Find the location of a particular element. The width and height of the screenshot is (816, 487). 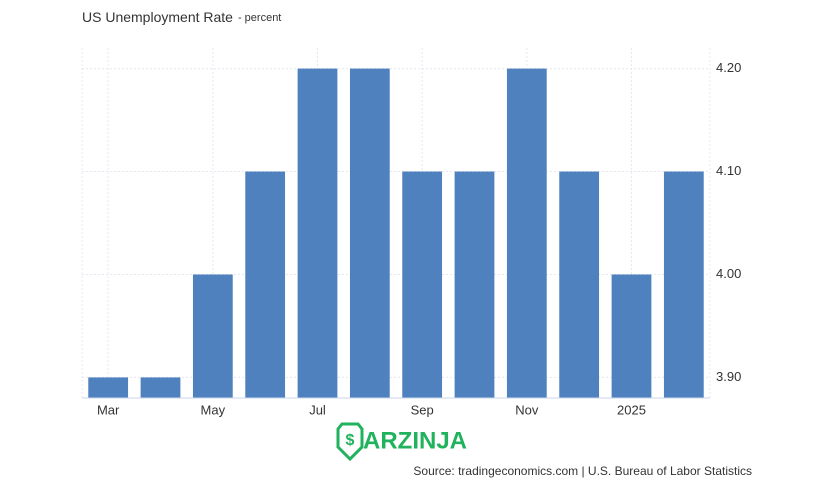

x-tick-label: Nov is located at coordinates (527, 409).